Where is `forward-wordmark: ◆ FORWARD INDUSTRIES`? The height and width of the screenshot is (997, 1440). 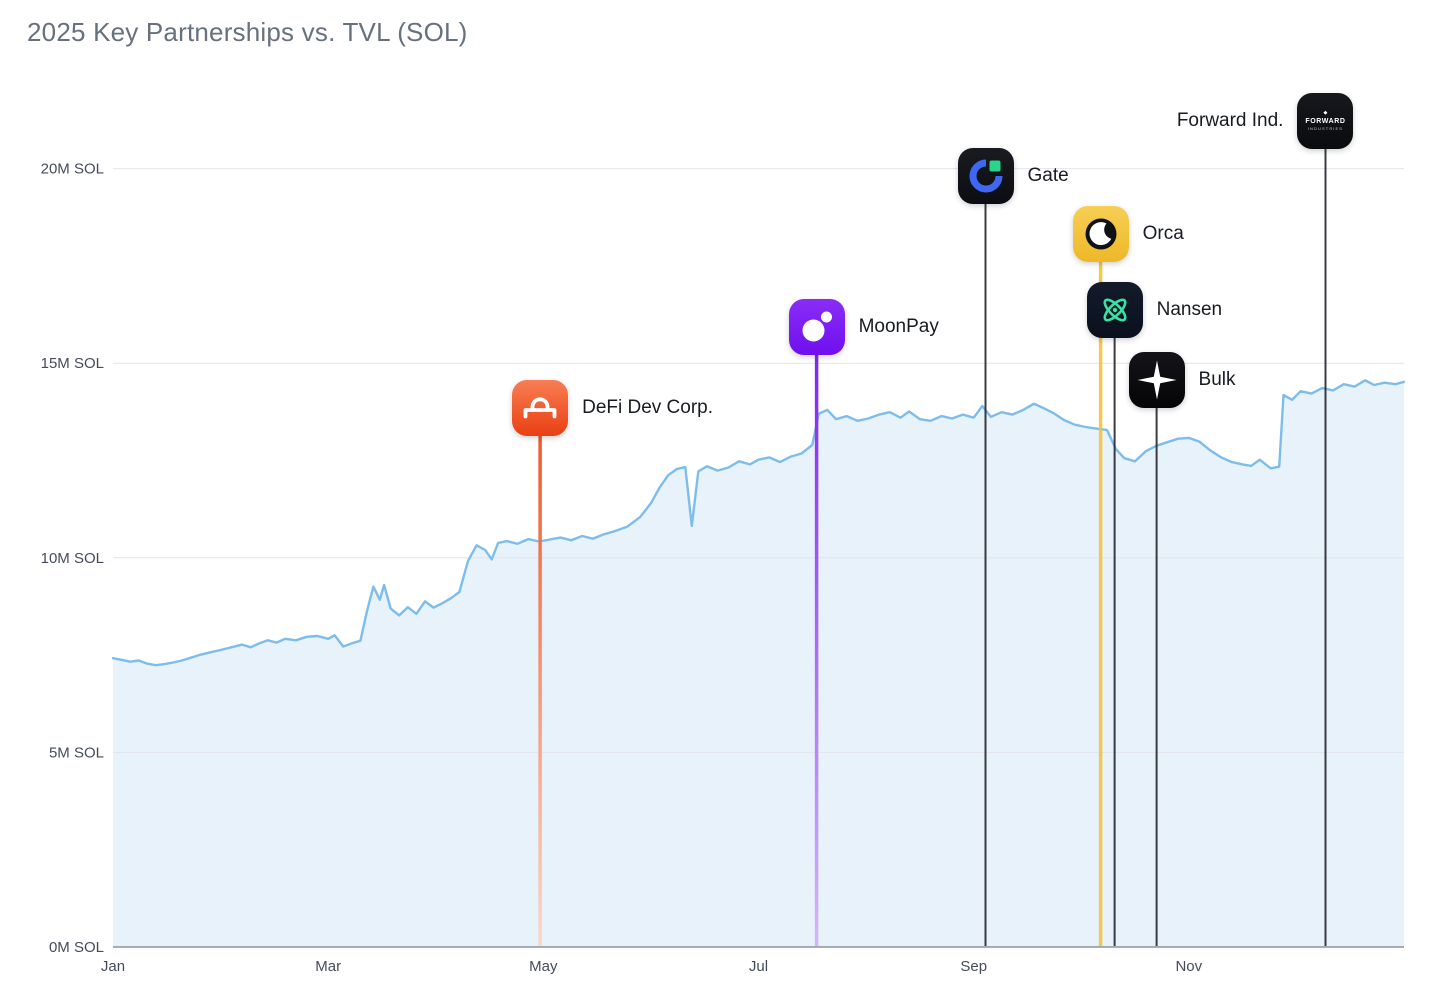 forward-wordmark: ◆ FORWARD INDUSTRIES is located at coordinates (1325, 120).